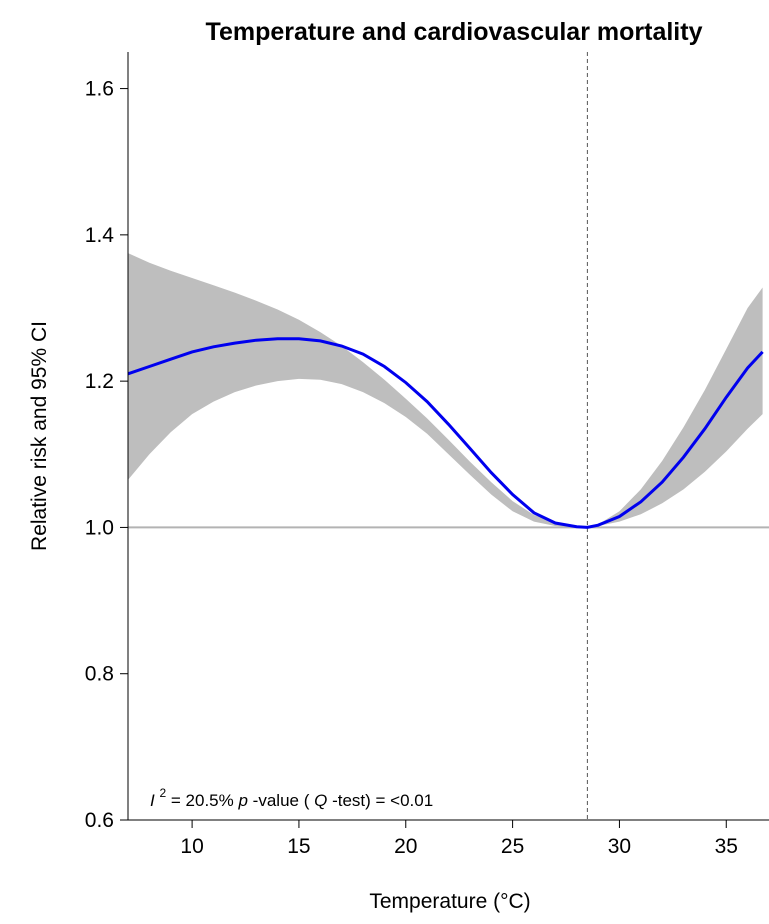 The height and width of the screenshot is (924, 769). What do you see at coordinates (382, 800) in the screenshot?
I see `annotation-q-text: -test) = <0.01` at bounding box center [382, 800].